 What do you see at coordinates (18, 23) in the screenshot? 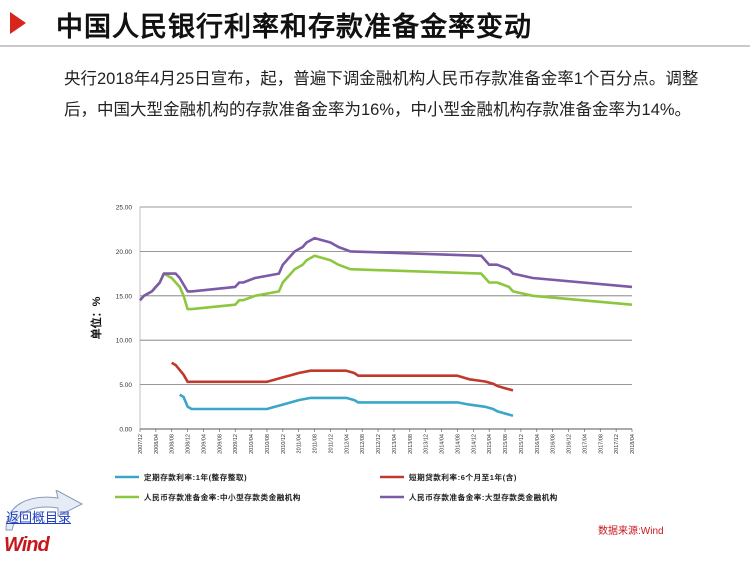
I see `title-arrow-icon` at bounding box center [18, 23].